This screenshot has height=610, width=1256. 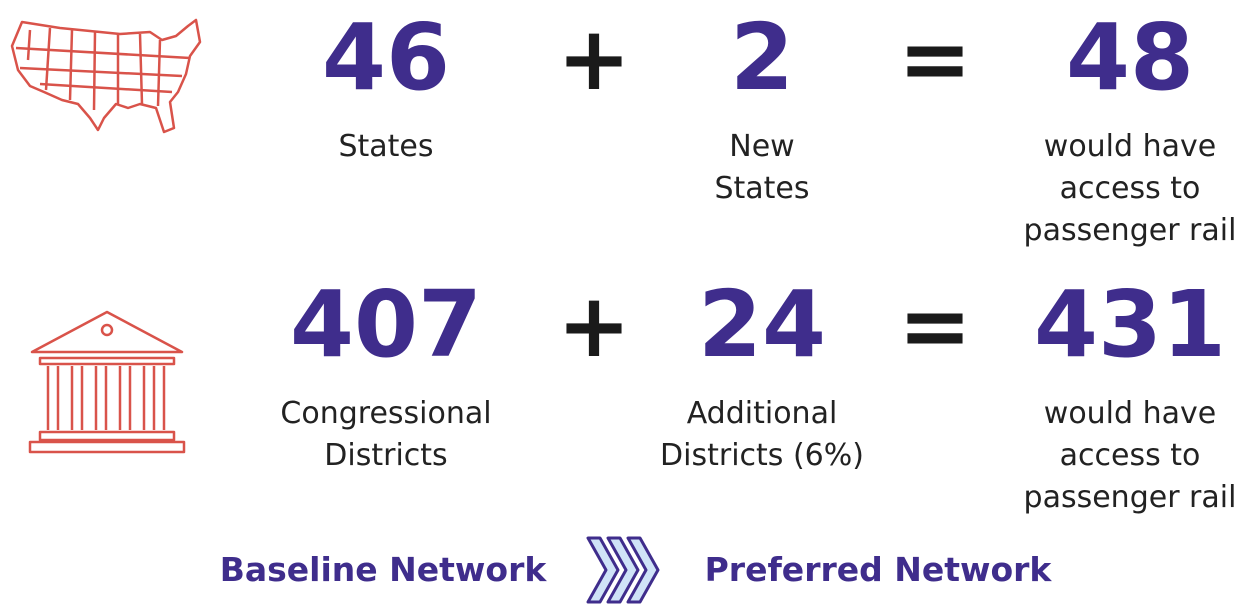 What do you see at coordinates (1130, 324) in the screenshot?
I see `big-number: 431` at bounding box center [1130, 324].